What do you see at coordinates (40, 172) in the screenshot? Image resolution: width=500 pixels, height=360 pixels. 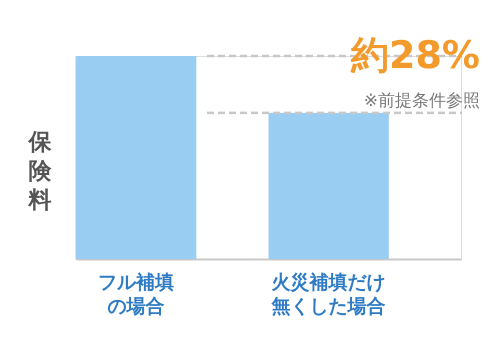 I see `y-axis-title: 保険料` at bounding box center [40, 172].